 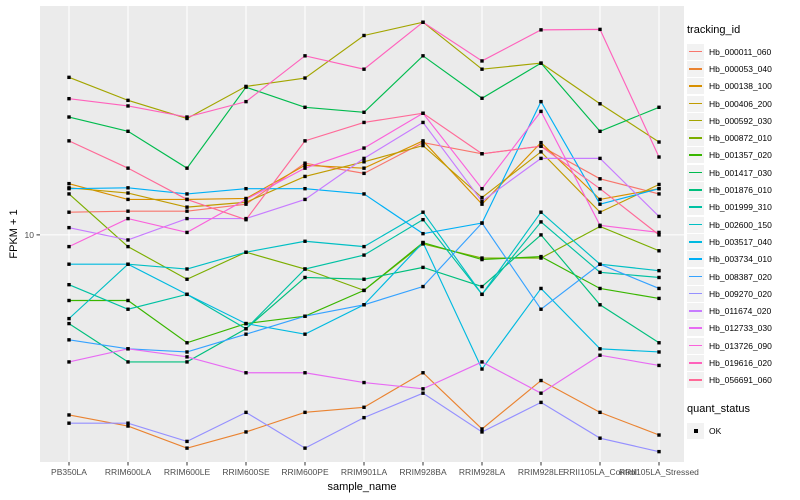 What do you see at coordinates (743, 421) in the screenshot?
I see `legend-quant-status: quant_status OK` at bounding box center [743, 421].